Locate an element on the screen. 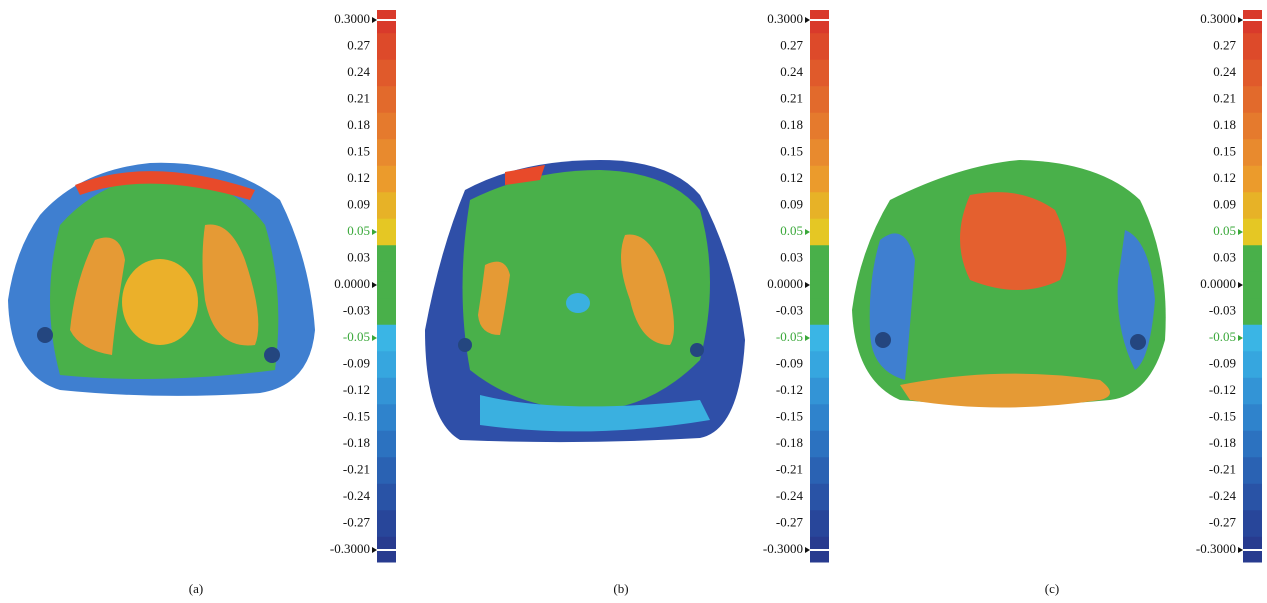  scale-label: -0.27 is located at coordinates (1223, 521).